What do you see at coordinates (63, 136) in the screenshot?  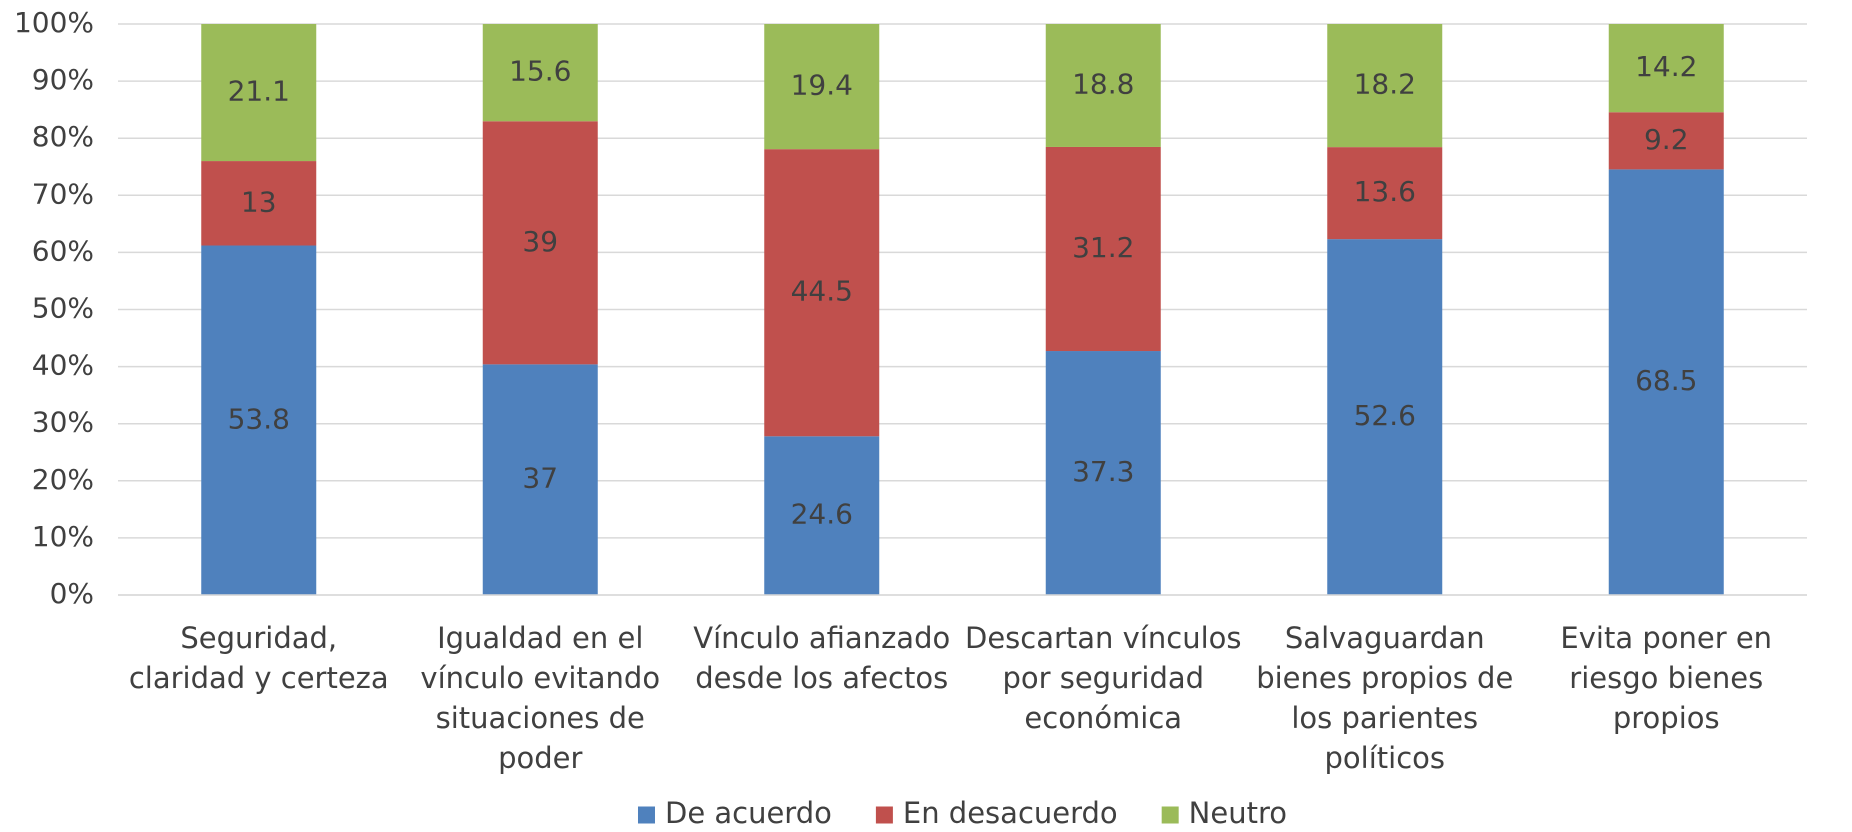 I see `y-tick-label: 80%` at bounding box center [63, 136].